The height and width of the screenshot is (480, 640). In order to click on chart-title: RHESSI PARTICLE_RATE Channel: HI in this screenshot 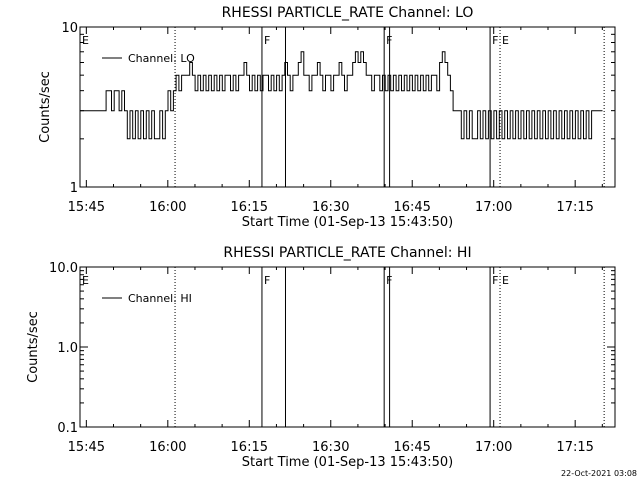, I will do `click(347, 253)`.